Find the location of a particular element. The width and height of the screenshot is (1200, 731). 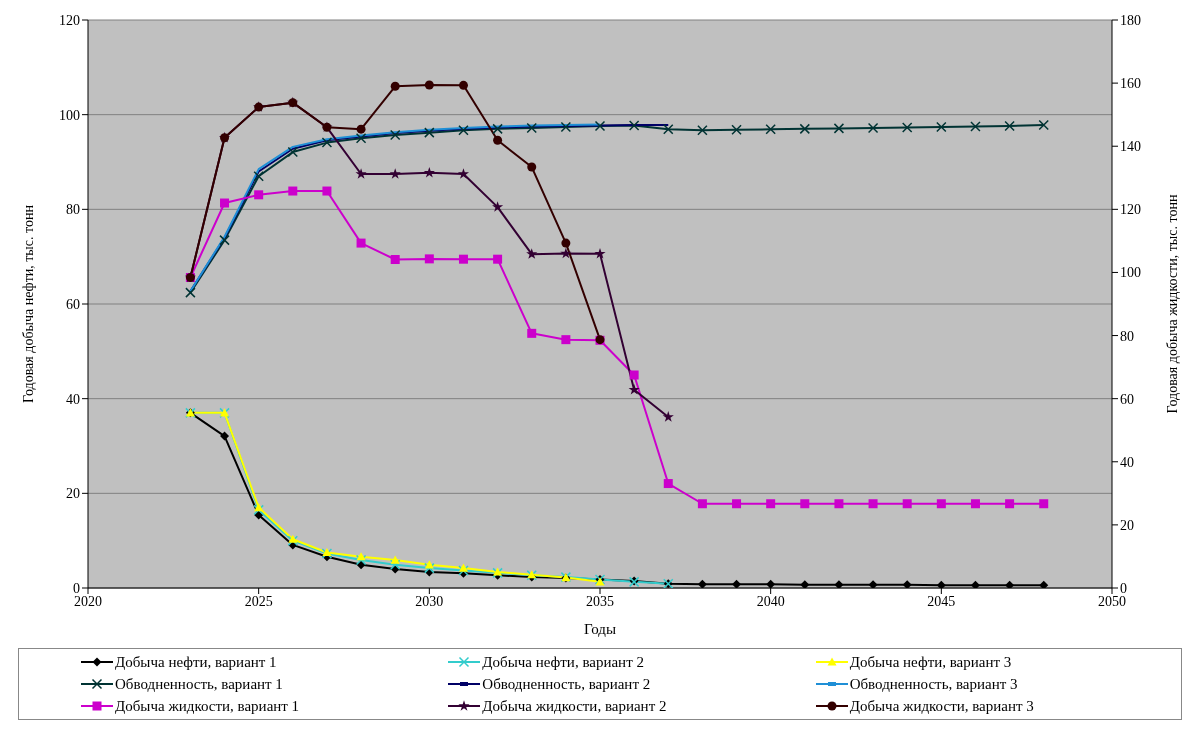

legend-label: Обводненность, вариант 1 is located at coordinates (199, 684).